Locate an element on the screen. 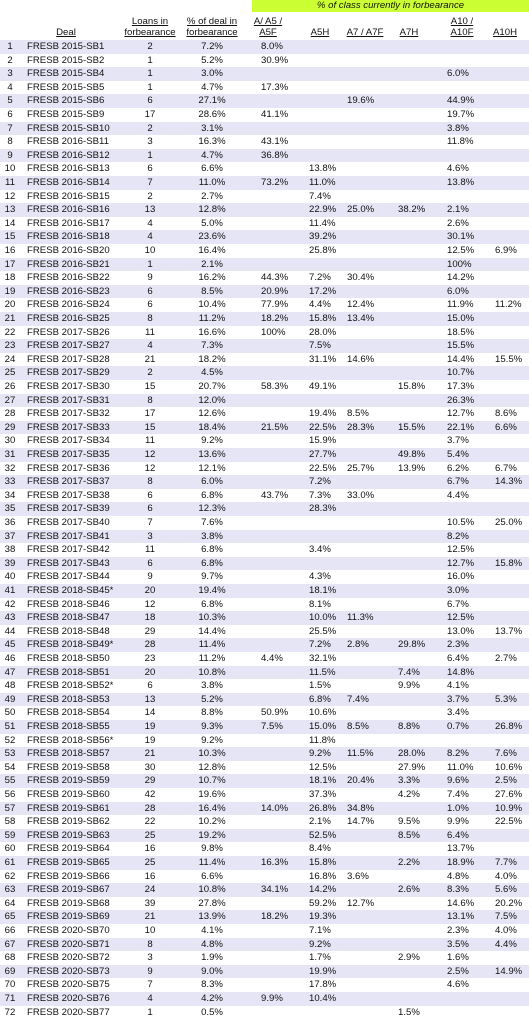  table-cell: 56 is located at coordinates (10, 794).